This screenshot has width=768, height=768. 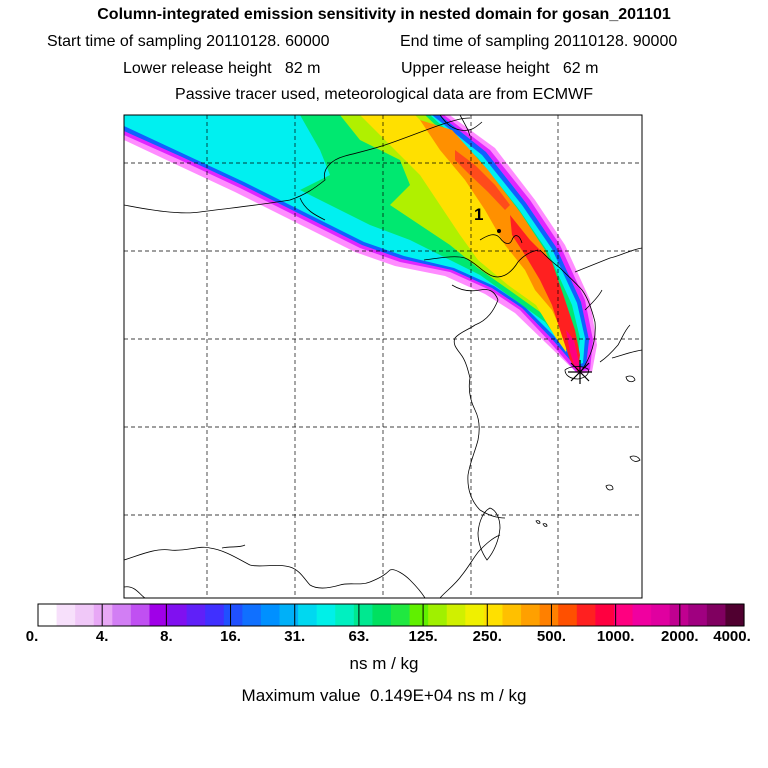 What do you see at coordinates (732, 636) in the screenshot?
I see `colorbar-tick-label: 4000.` at bounding box center [732, 636].